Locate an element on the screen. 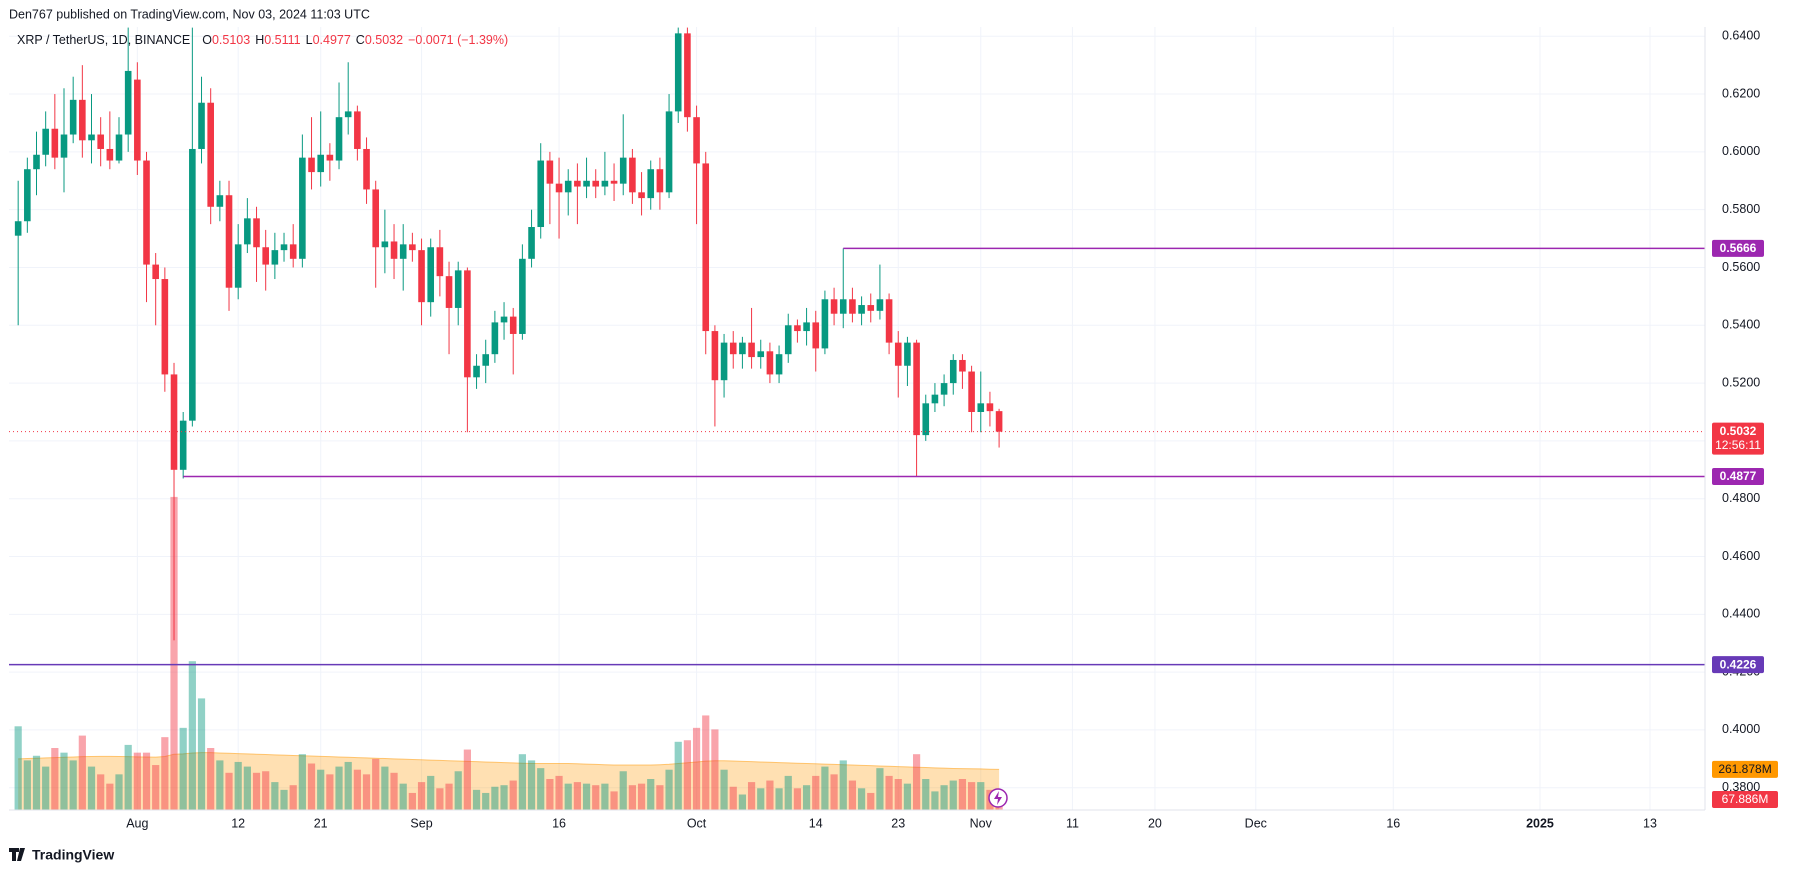 This screenshot has width=1794, height=874. level-label: 0.4877 is located at coordinates (1738, 476).